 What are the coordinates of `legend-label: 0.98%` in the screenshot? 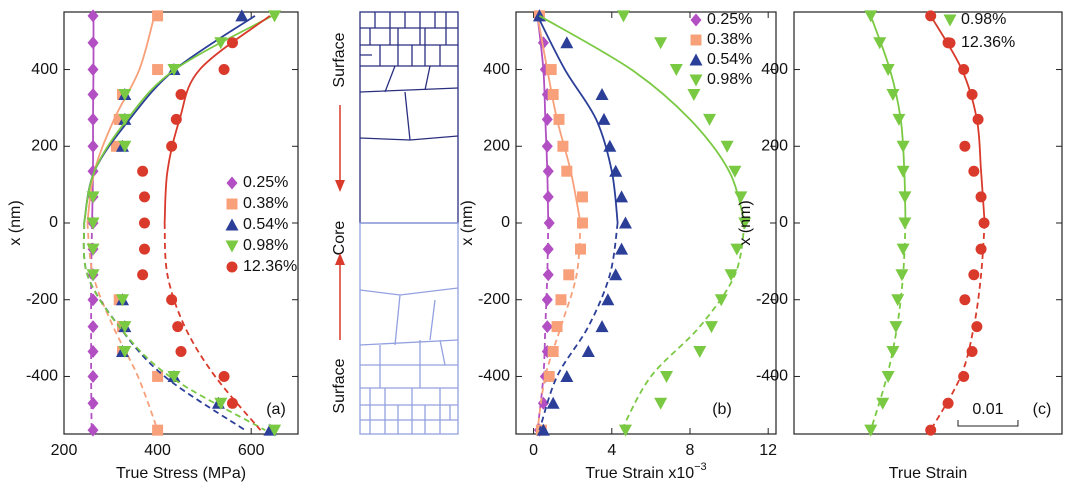 It's located at (729, 79).